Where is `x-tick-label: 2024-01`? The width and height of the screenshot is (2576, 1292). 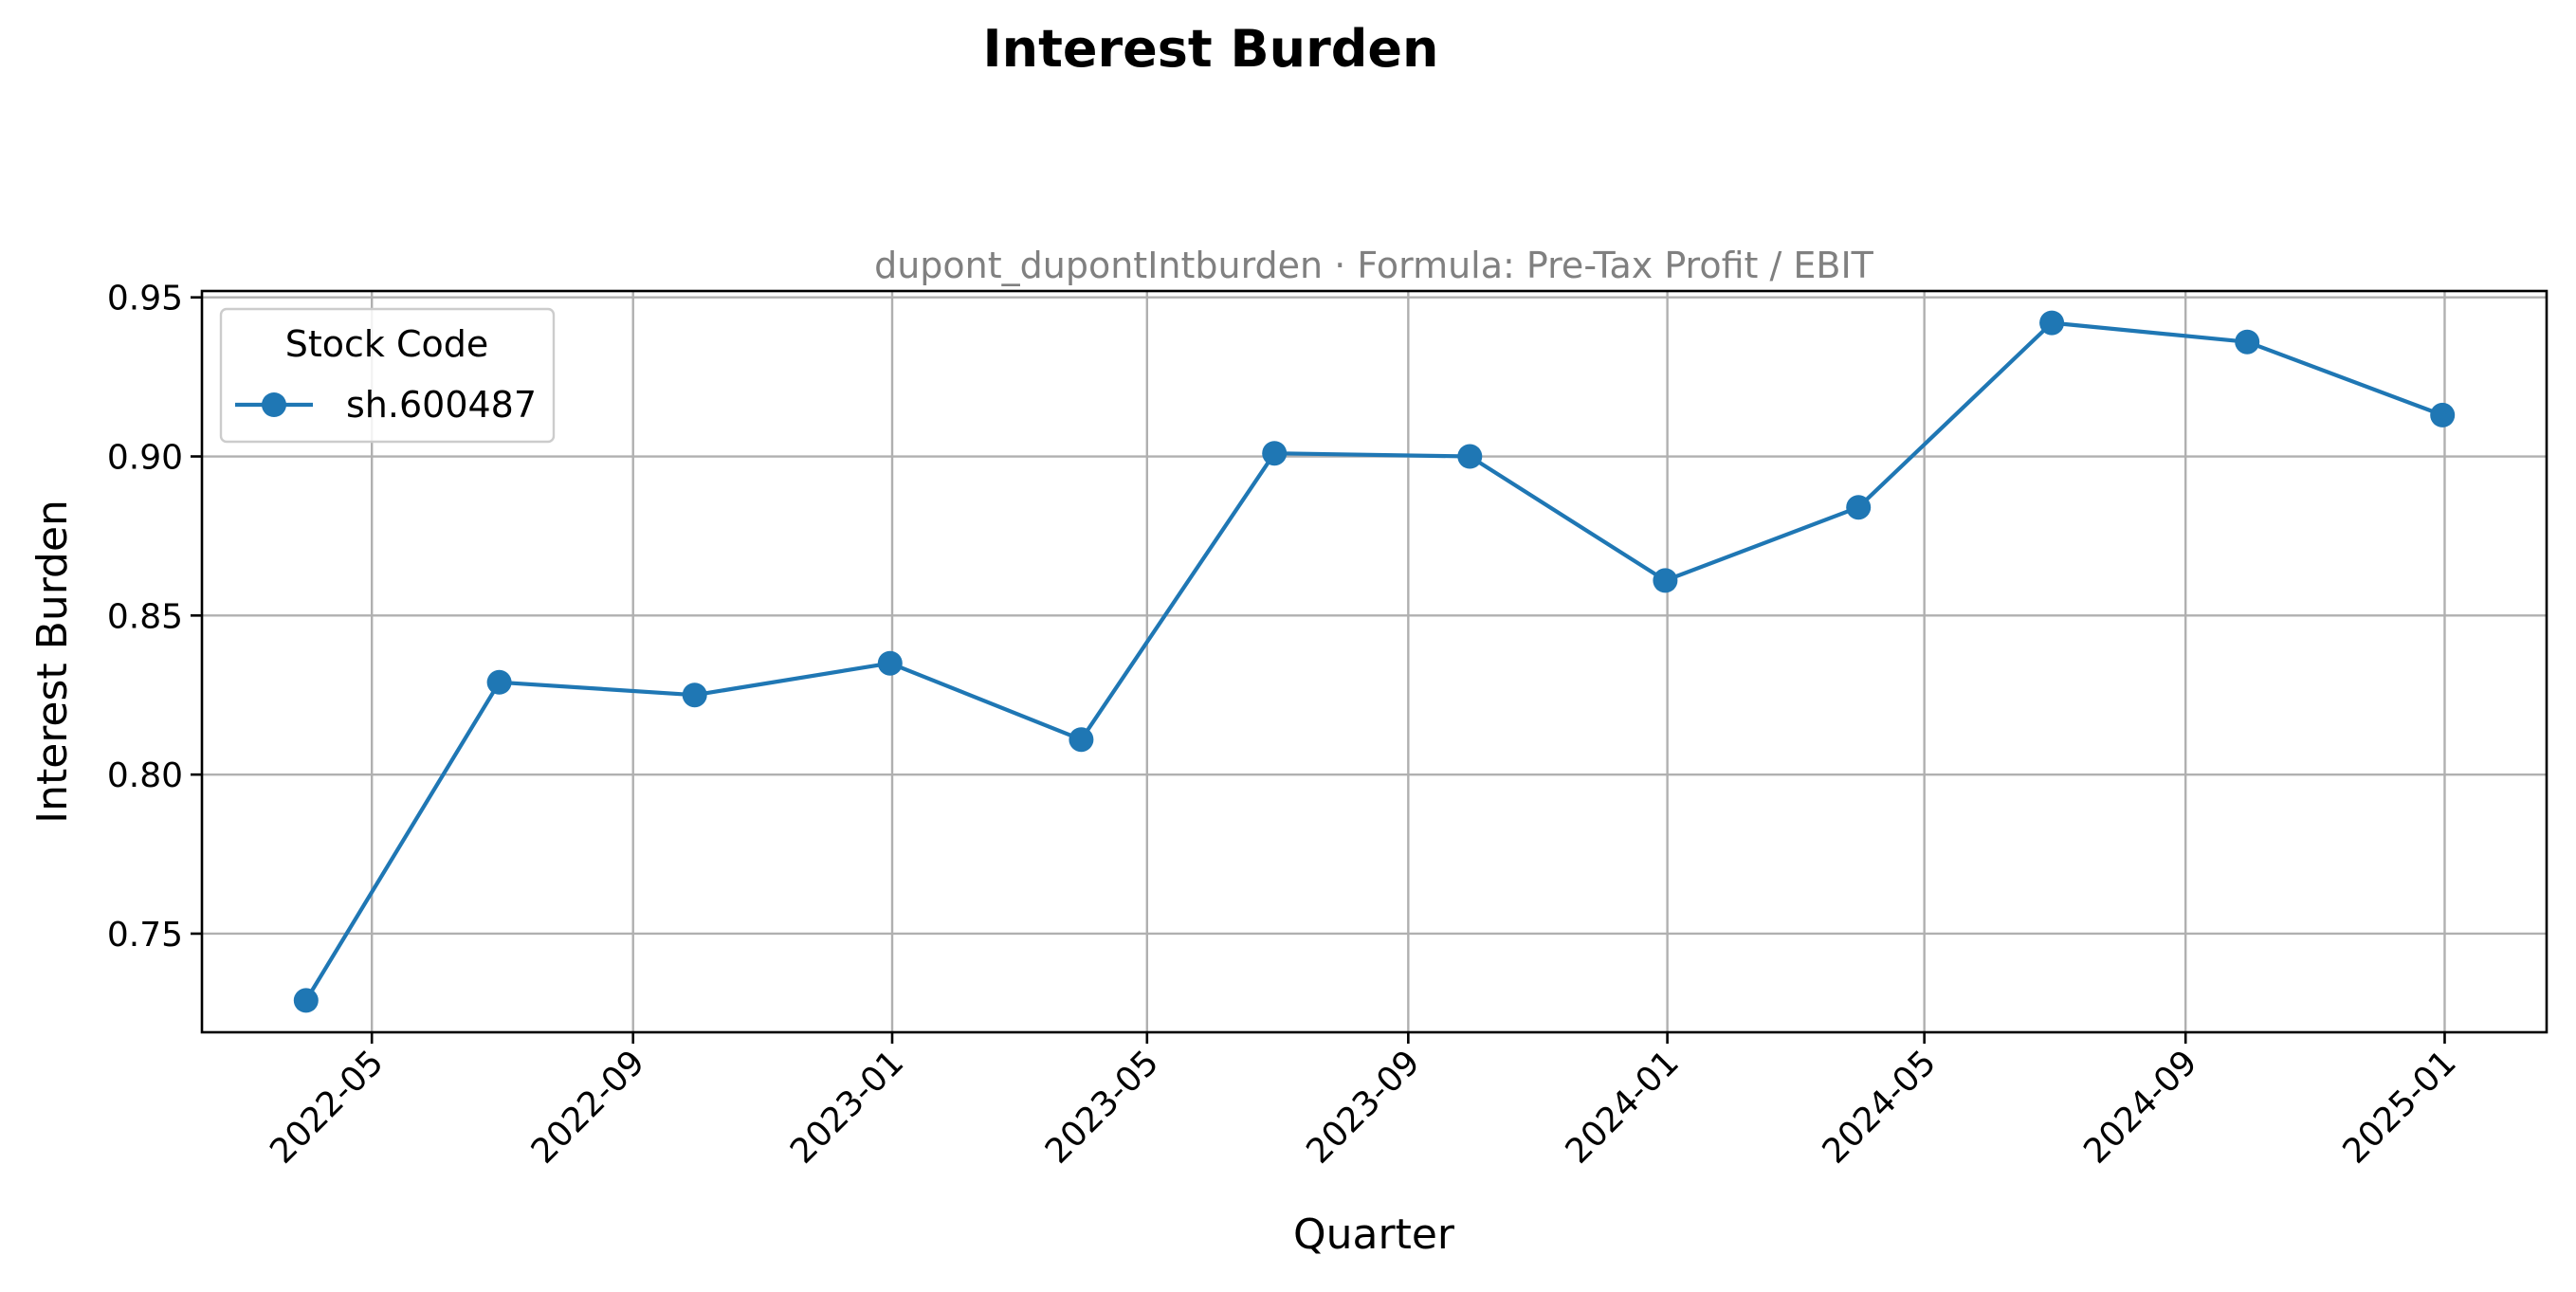
x-tick-label: 2024-01 is located at coordinates (1623, 1107).